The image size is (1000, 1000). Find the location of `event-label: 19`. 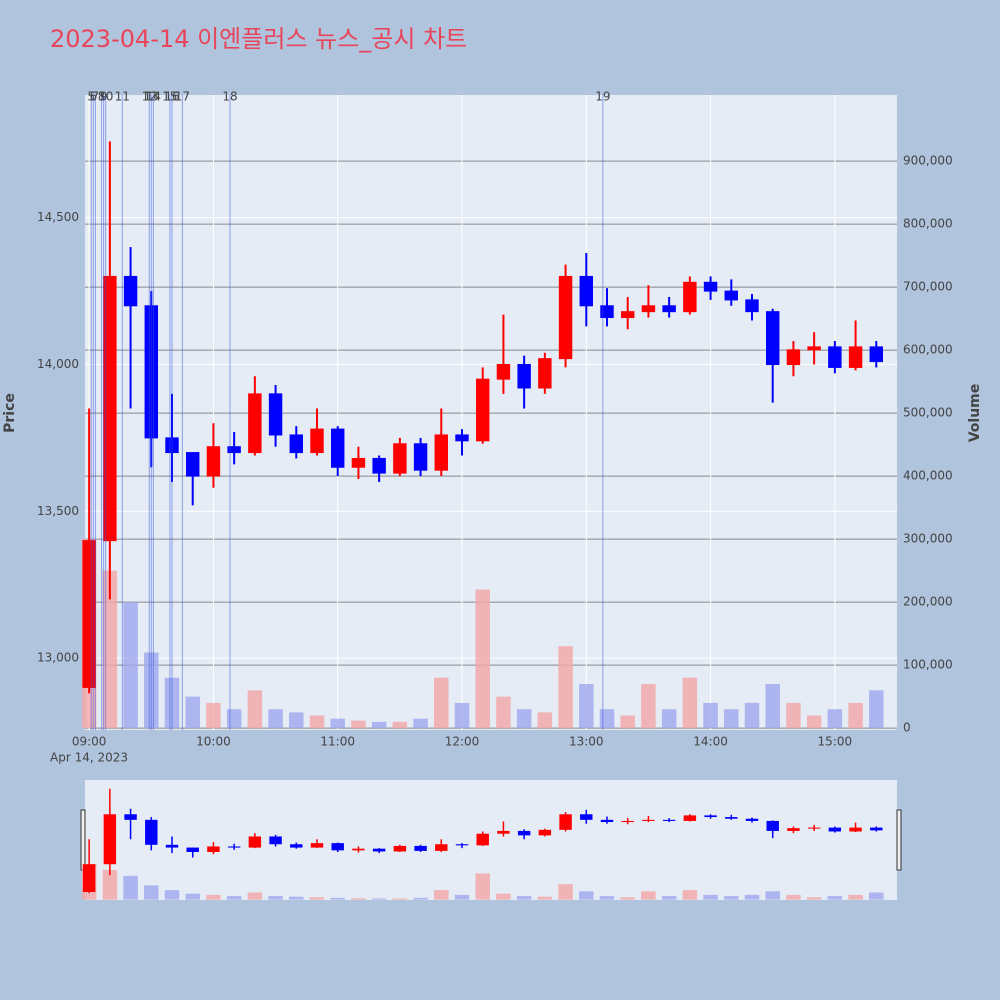

event-label: 19 is located at coordinates (602, 97).